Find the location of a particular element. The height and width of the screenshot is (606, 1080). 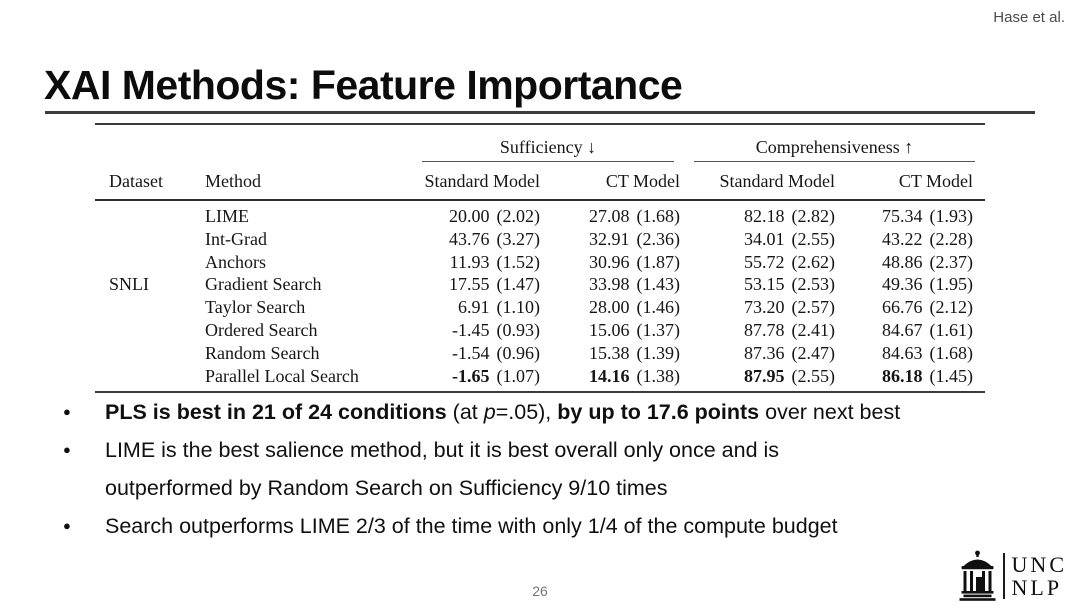

title-underline is located at coordinates (540, 112).